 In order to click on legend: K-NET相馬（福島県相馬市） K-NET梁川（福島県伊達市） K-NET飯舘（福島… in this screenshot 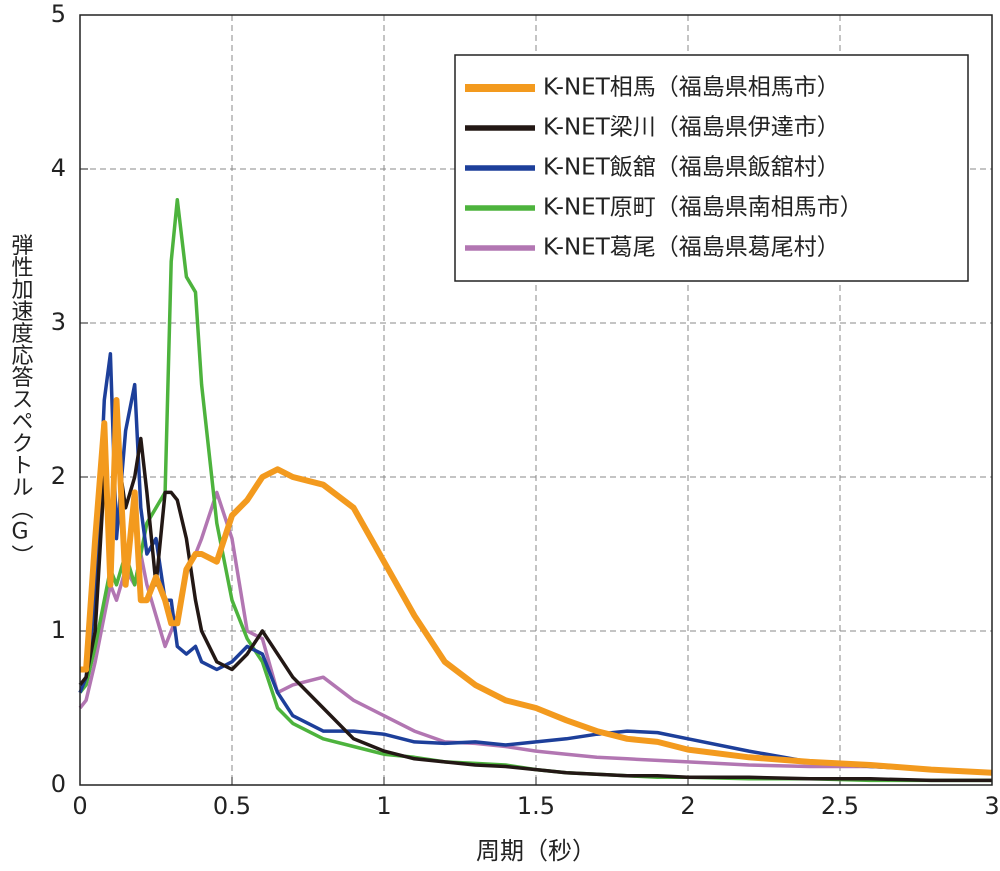, I will do `click(711, 168)`.